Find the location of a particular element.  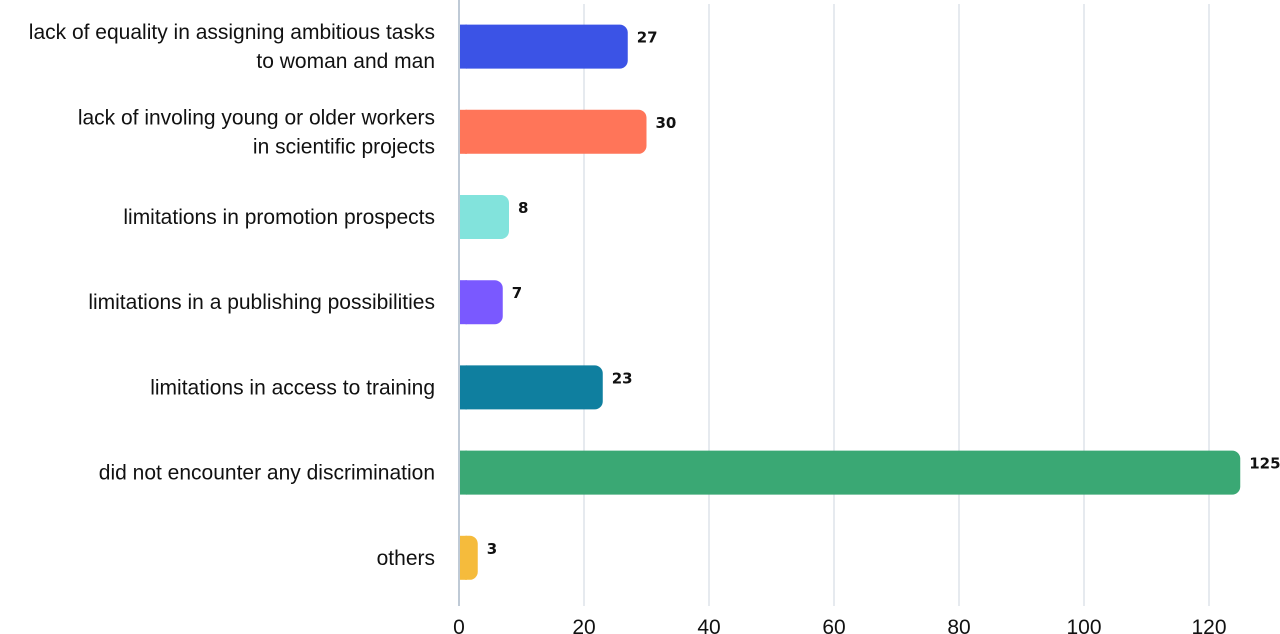

category-label: others is located at coordinates (406, 558).